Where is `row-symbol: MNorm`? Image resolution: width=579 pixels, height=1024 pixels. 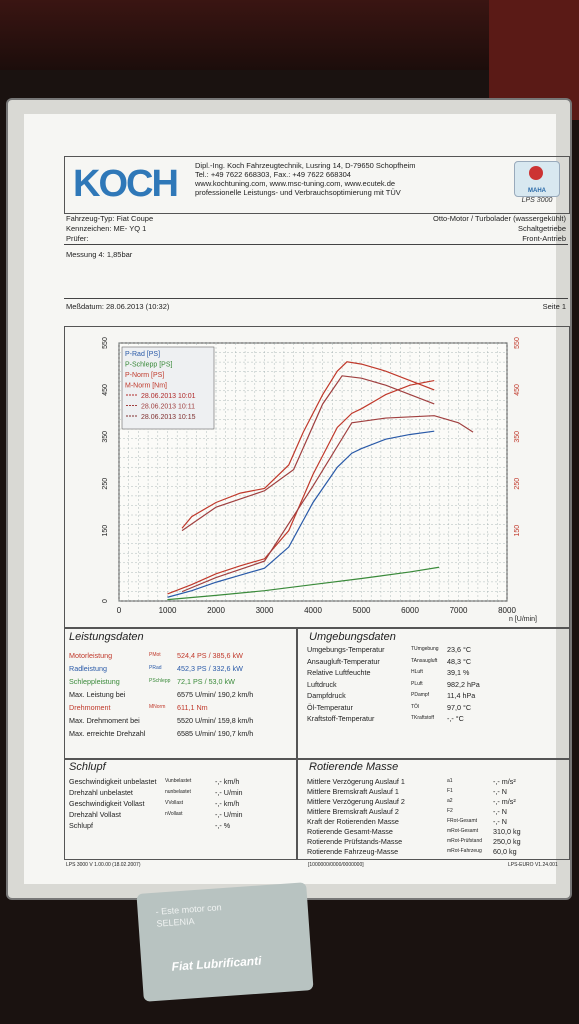
row-symbol: MNorm is located at coordinates (157, 707).